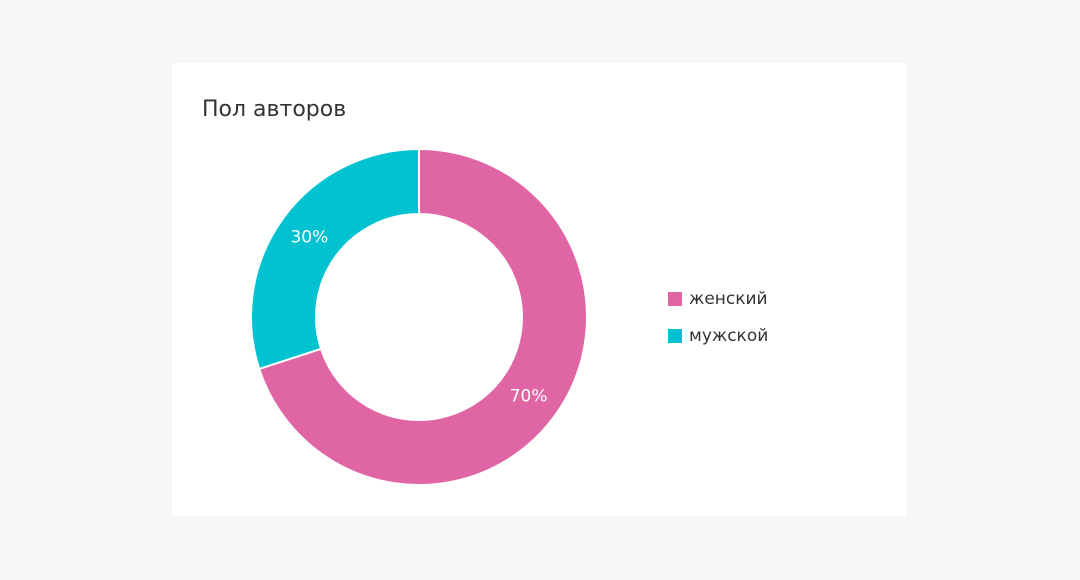  I want to click on donut-segment, so click(335, 259).